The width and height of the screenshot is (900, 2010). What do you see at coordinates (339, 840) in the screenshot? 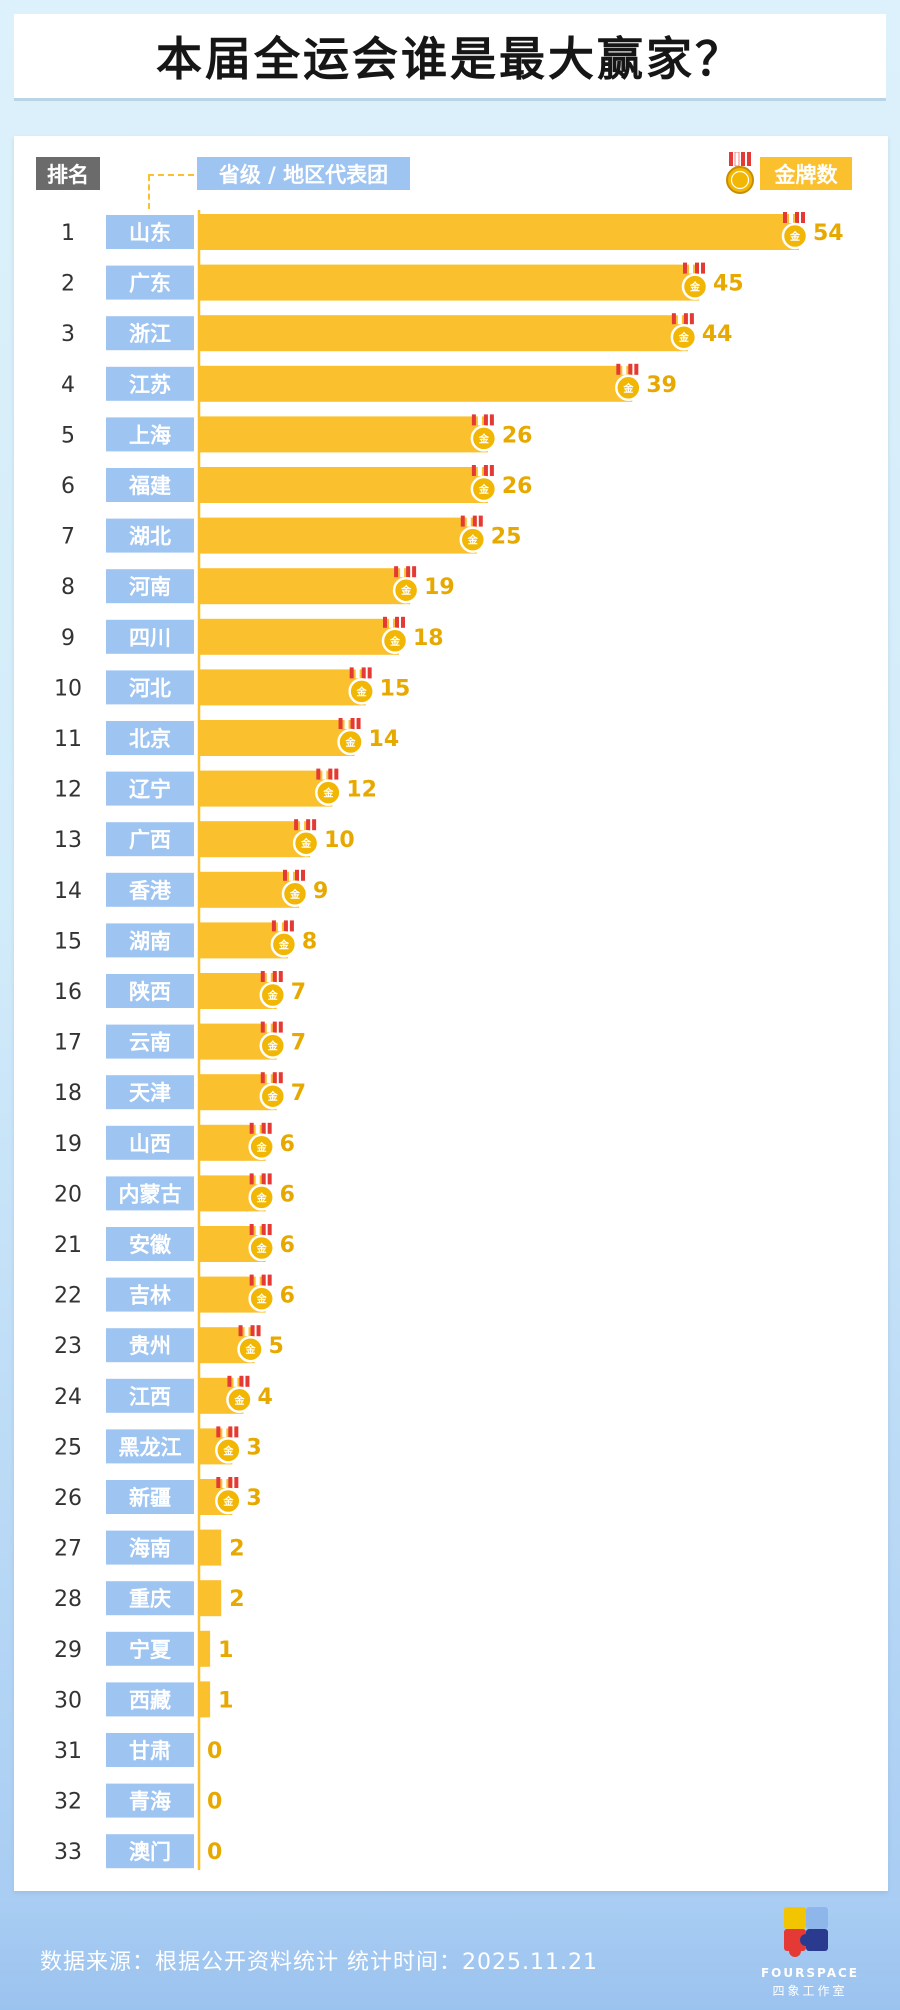
I see `value-label: 10` at bounding box center [339, 840].